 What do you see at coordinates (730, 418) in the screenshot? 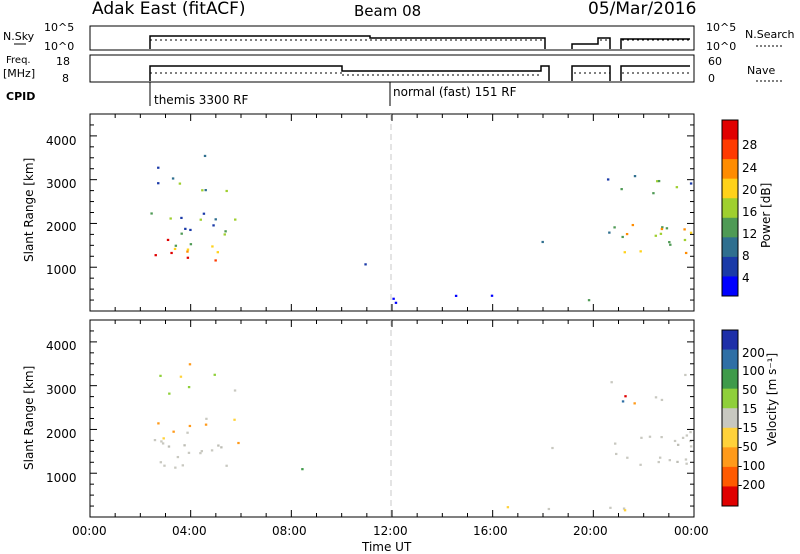
I see `velocity-colorbar` at bounding box center [730, 418].